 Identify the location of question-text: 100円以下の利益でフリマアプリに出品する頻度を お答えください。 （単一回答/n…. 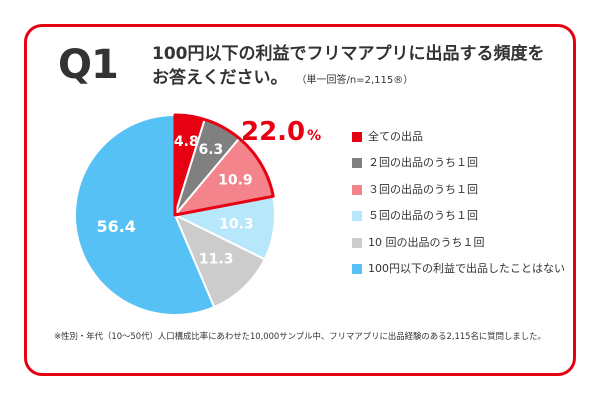
(348, 67).